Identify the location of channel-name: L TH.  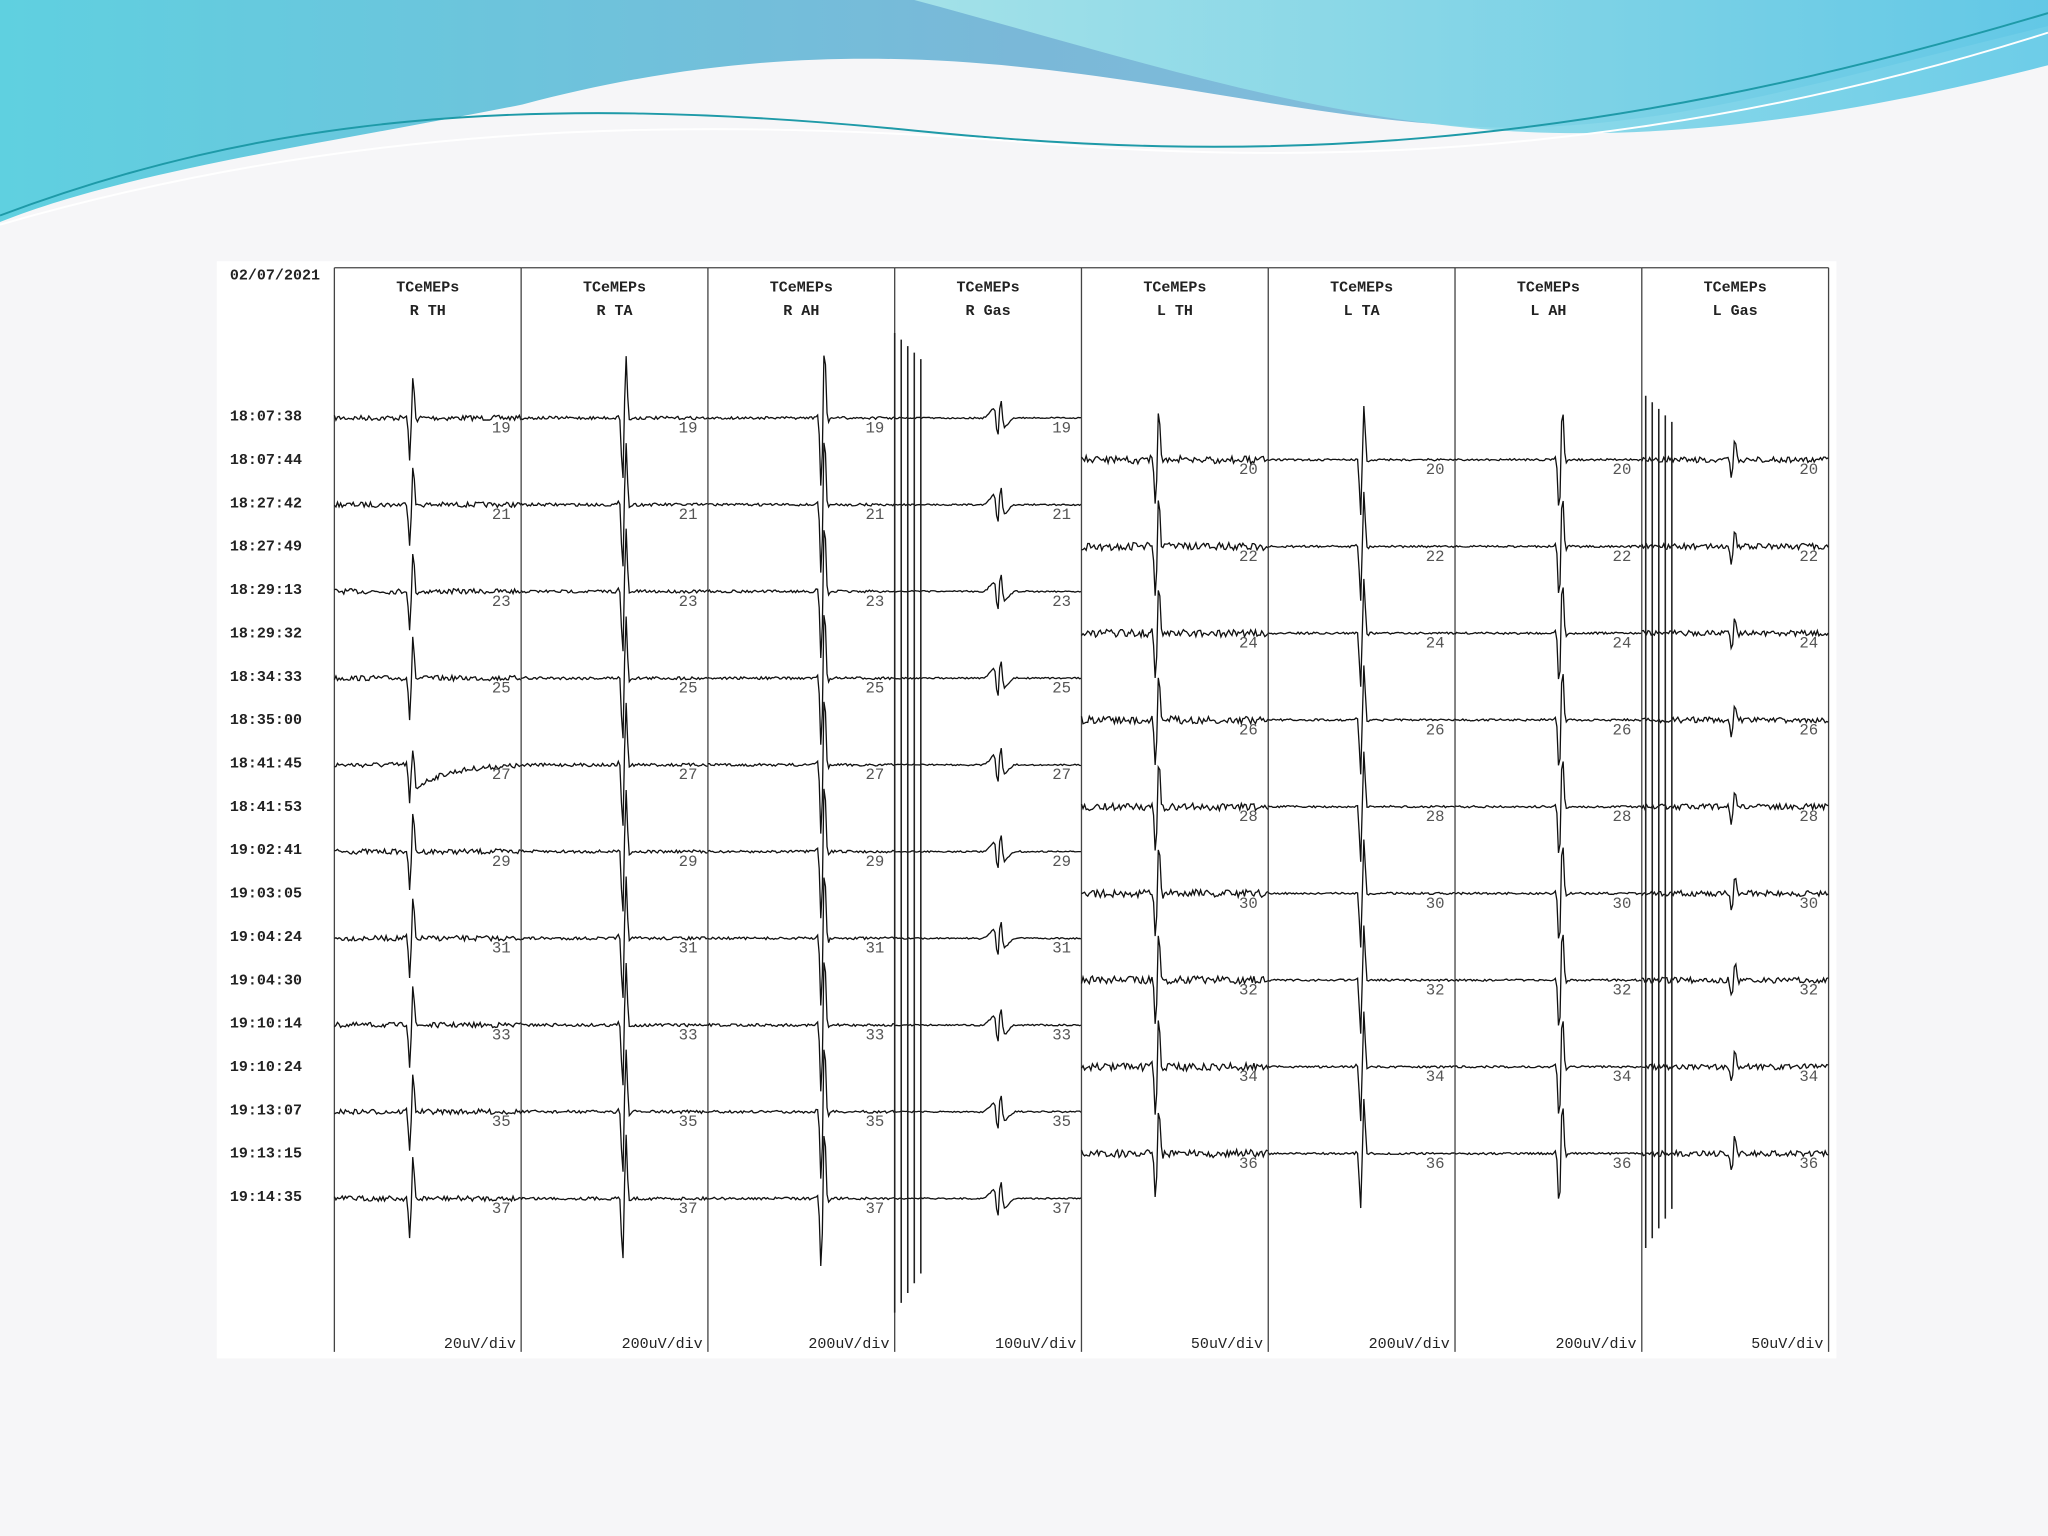
(1175, 311).